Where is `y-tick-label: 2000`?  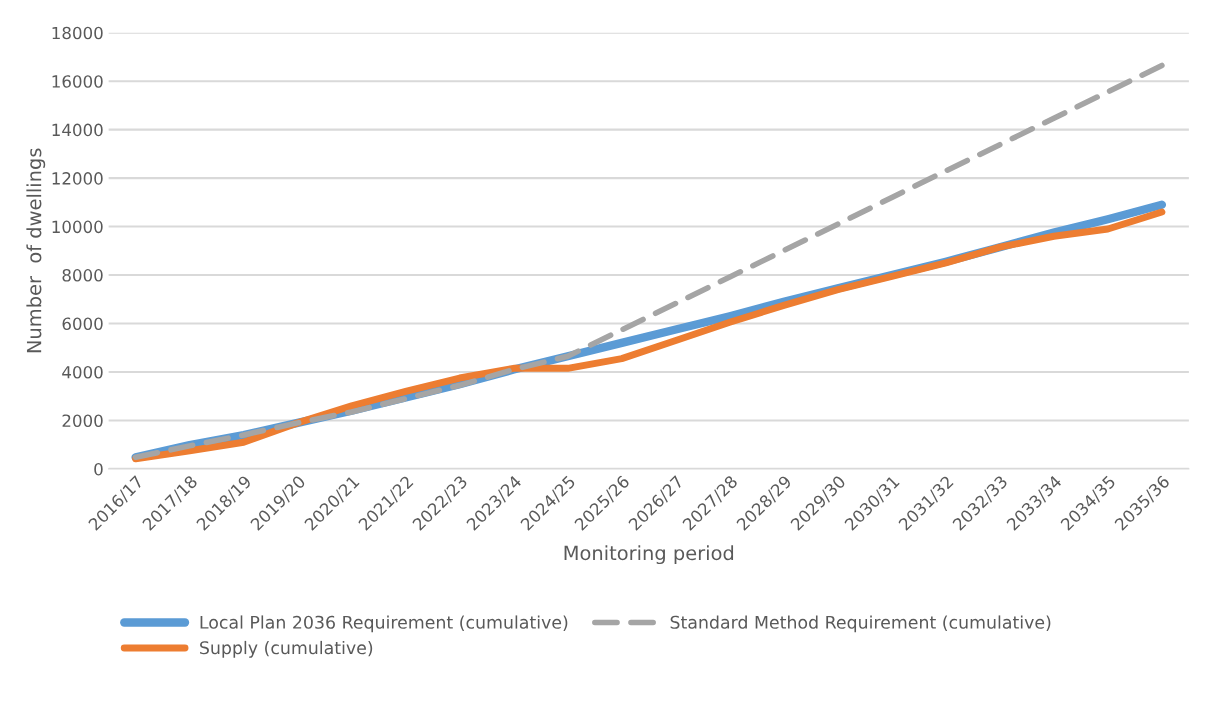
y-tick-label: 2000 is located at coordinates (82, 421).